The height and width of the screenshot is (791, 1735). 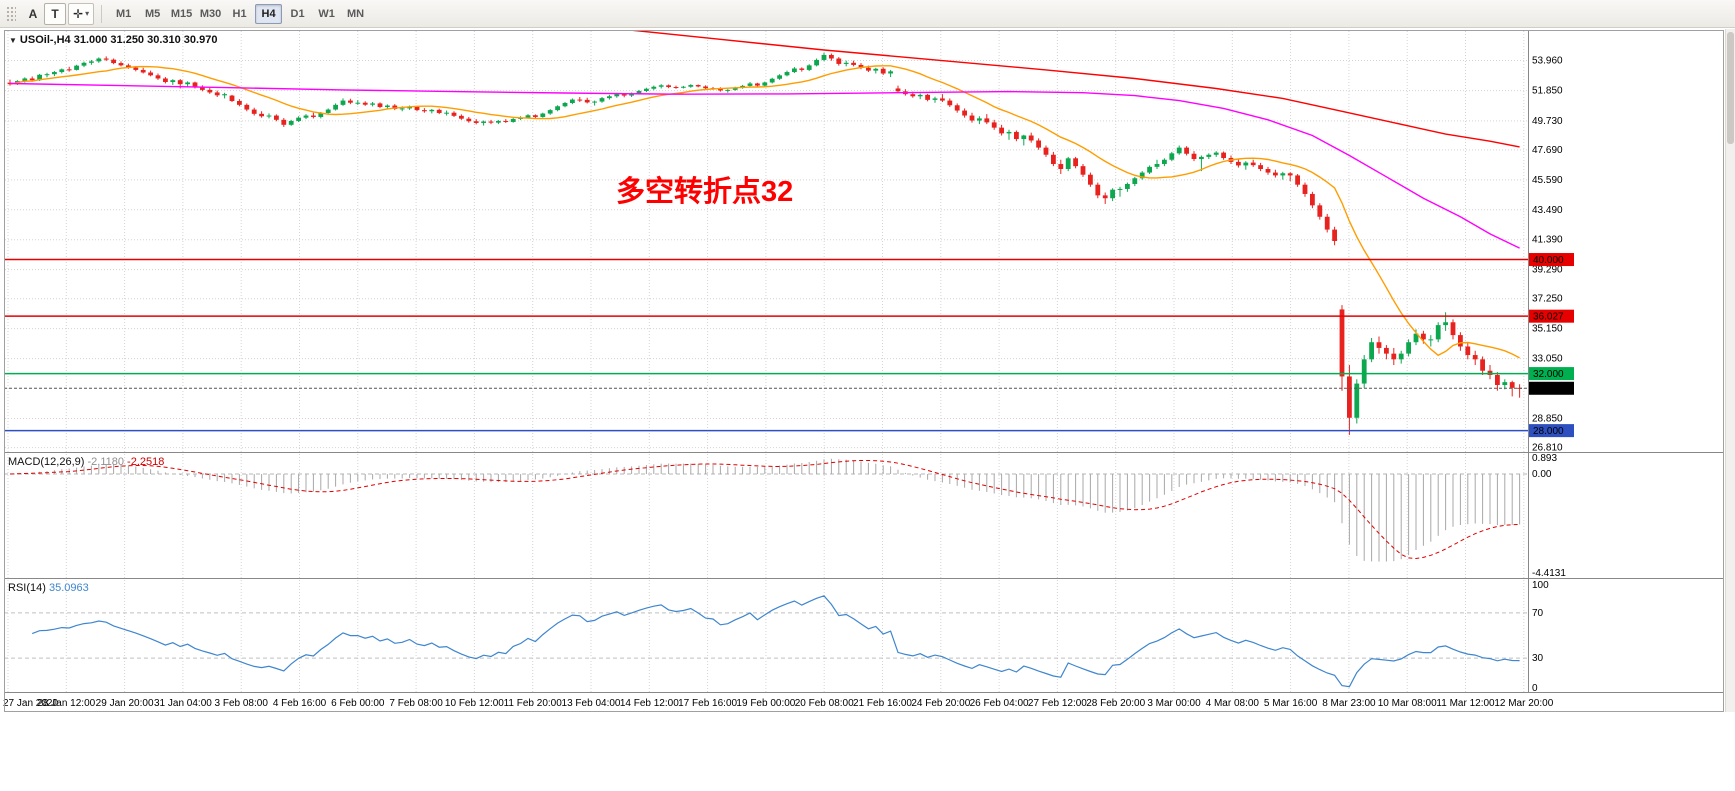 What do you see at coordinates (358, 703) in the screenshot?
I see `time-axis-label: 6 Feb 00:00` at bounding box center [358, 703].